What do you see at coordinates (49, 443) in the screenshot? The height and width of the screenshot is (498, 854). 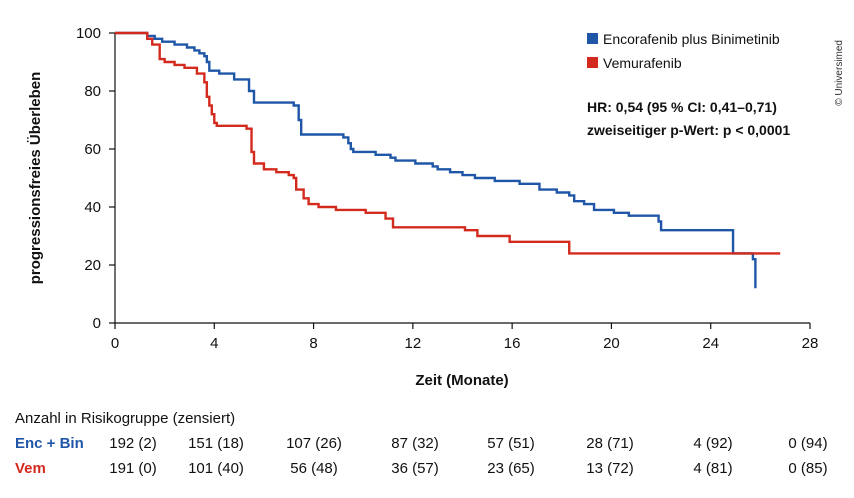 I see `risk-row-label: Enc + Bin` at bounding box center [49, 443].